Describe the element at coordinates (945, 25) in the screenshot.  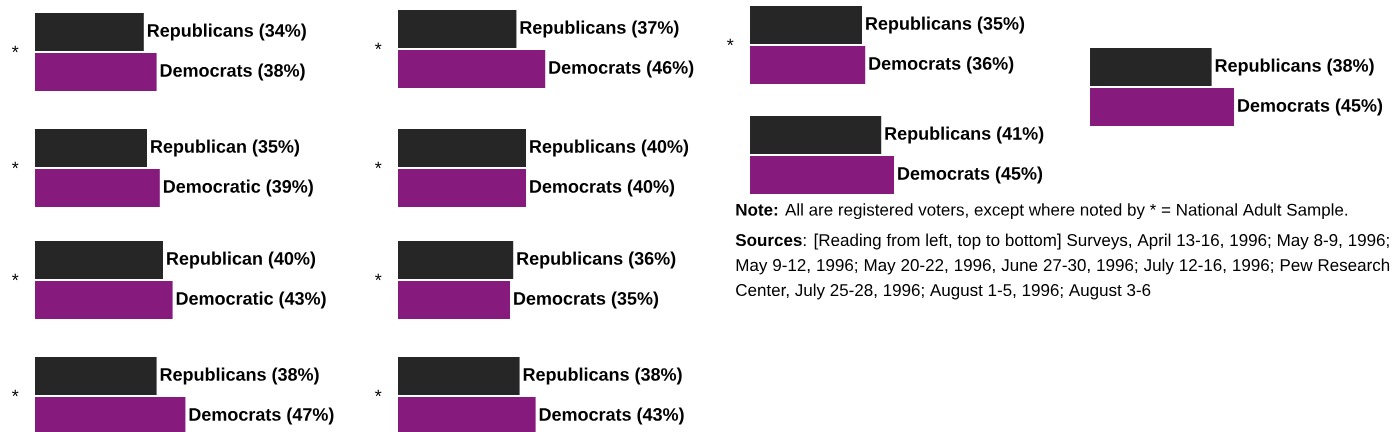
I see `data-label: Republicans (35%)` at that location.